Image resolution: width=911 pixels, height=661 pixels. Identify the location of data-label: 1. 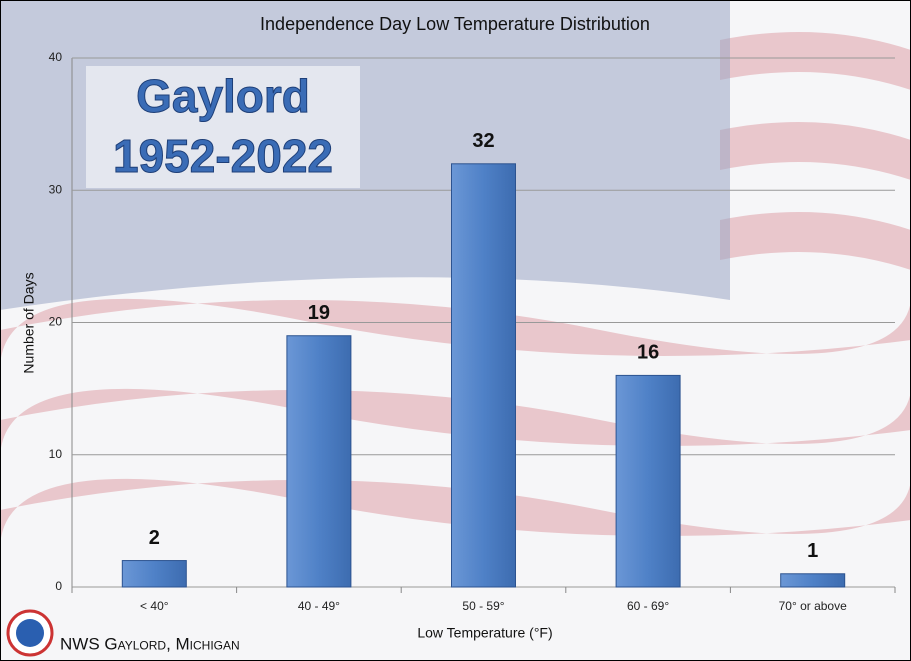
(812, 551).